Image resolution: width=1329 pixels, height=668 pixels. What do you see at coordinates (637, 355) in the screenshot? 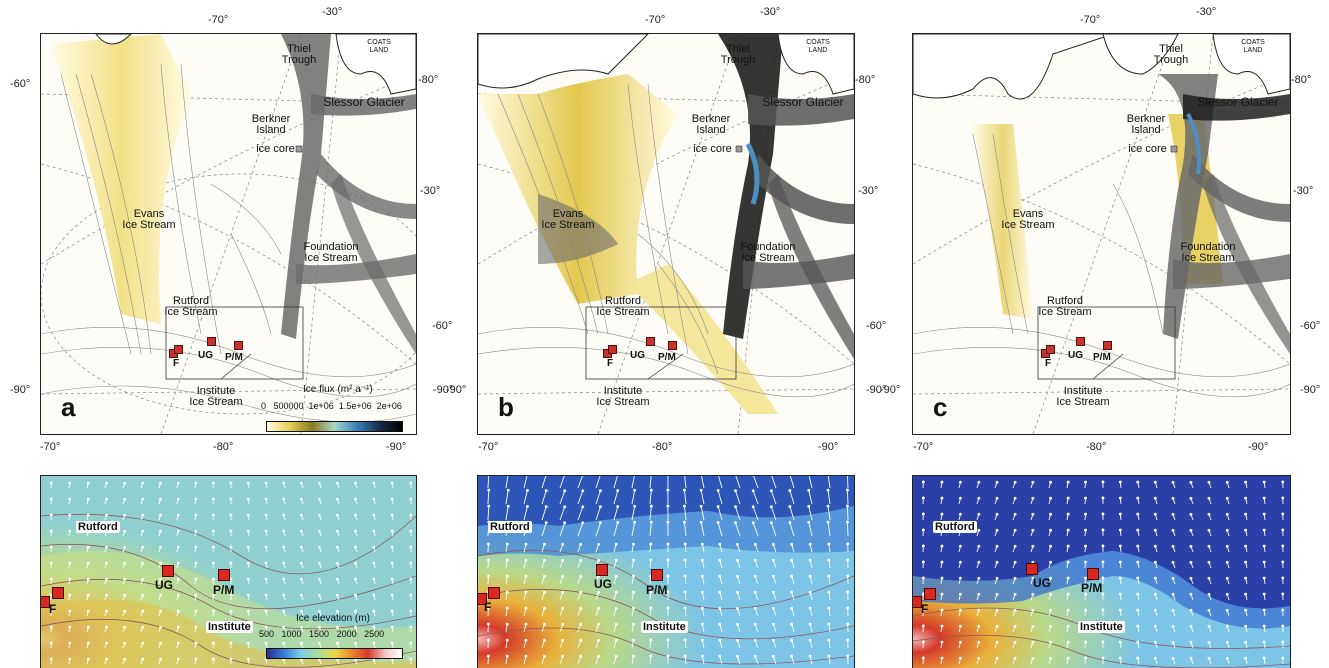
I see `site-label-ug: UG` at bounding box center [637, 355].